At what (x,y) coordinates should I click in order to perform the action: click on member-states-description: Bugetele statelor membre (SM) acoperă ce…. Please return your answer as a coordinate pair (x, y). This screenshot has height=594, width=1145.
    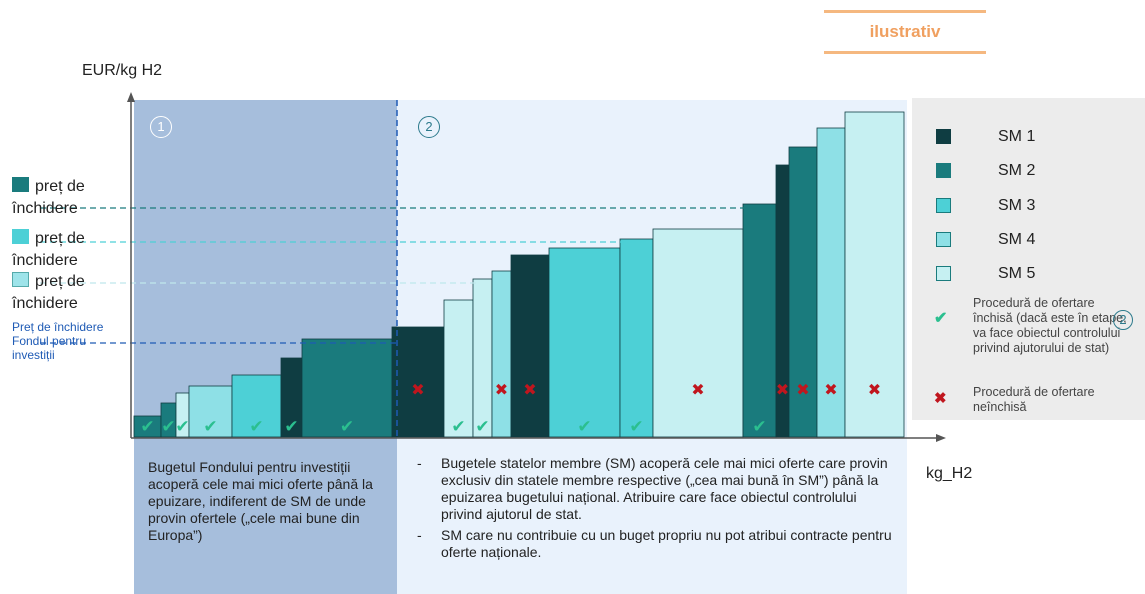
    Looking at the image, I should click on (652, 520).